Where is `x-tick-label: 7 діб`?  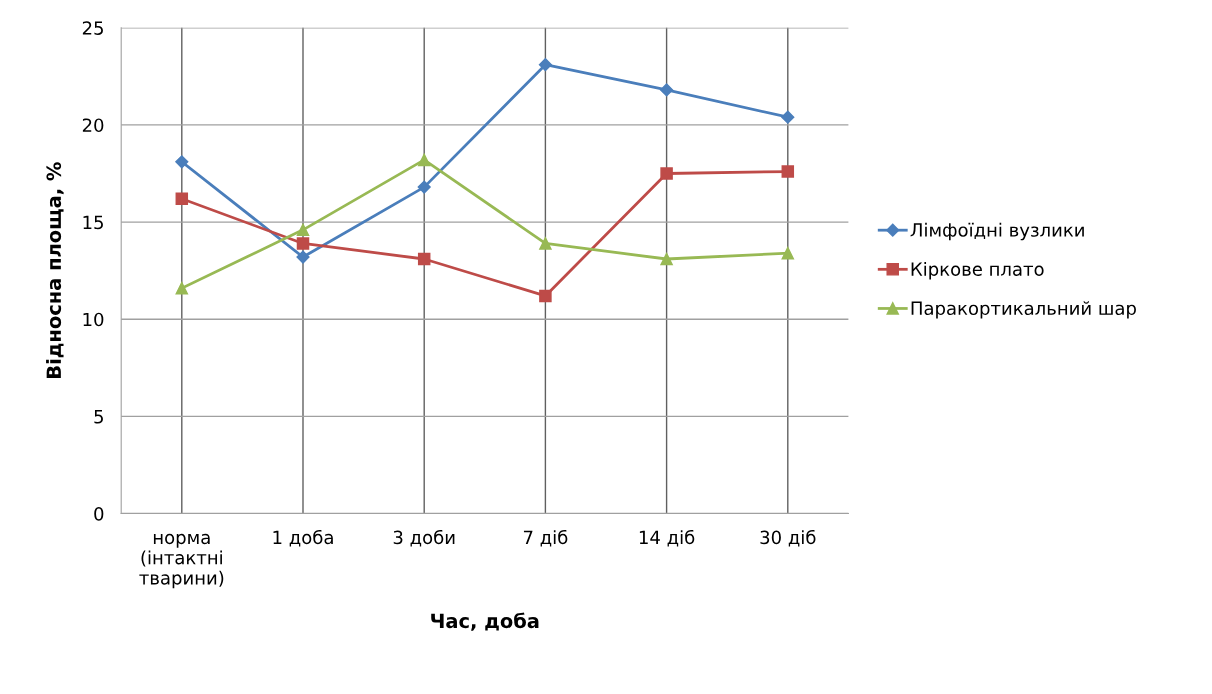
x-tick-label: 7 діб is located at coordinates (545, 538).